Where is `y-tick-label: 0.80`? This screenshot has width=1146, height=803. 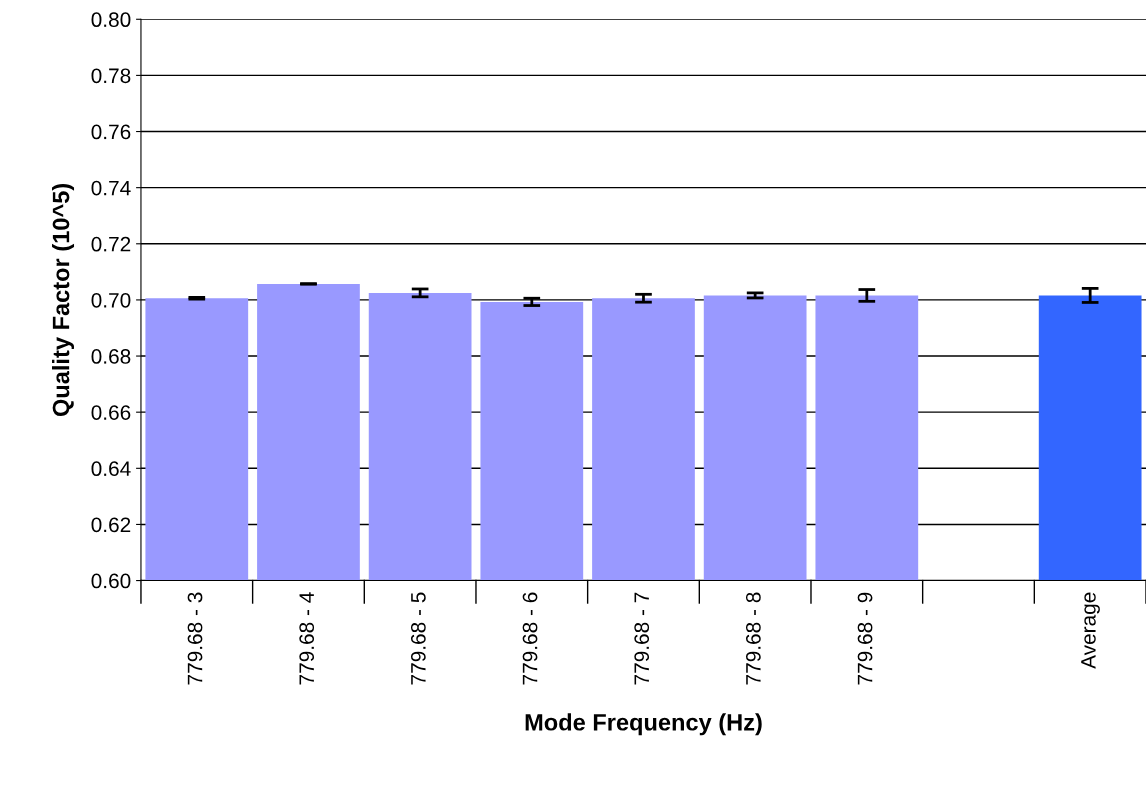 y-tick-label: 0.80 is located at coordinates (111, 20).